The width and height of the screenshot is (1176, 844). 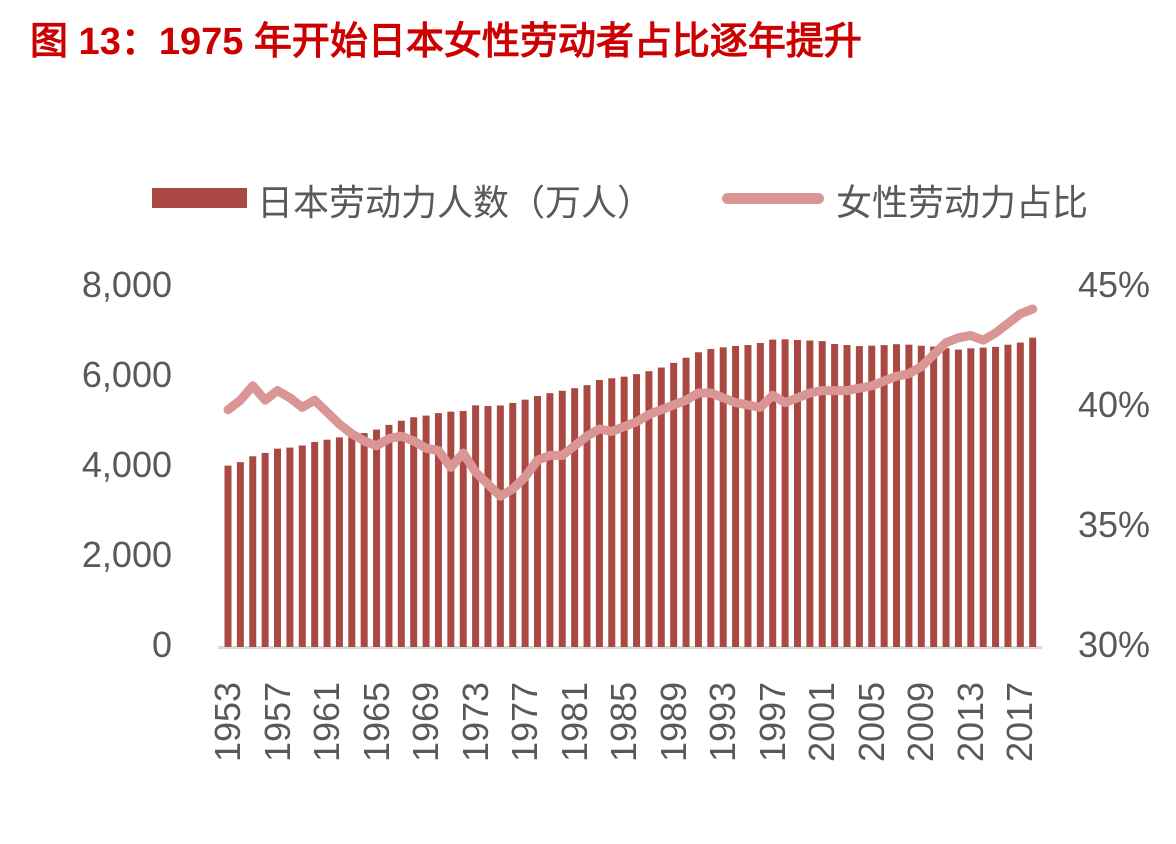 What do you see at coordinates (797, 493) in the screenshot?
I see `bar-1999` at bounding box center [797, 493].